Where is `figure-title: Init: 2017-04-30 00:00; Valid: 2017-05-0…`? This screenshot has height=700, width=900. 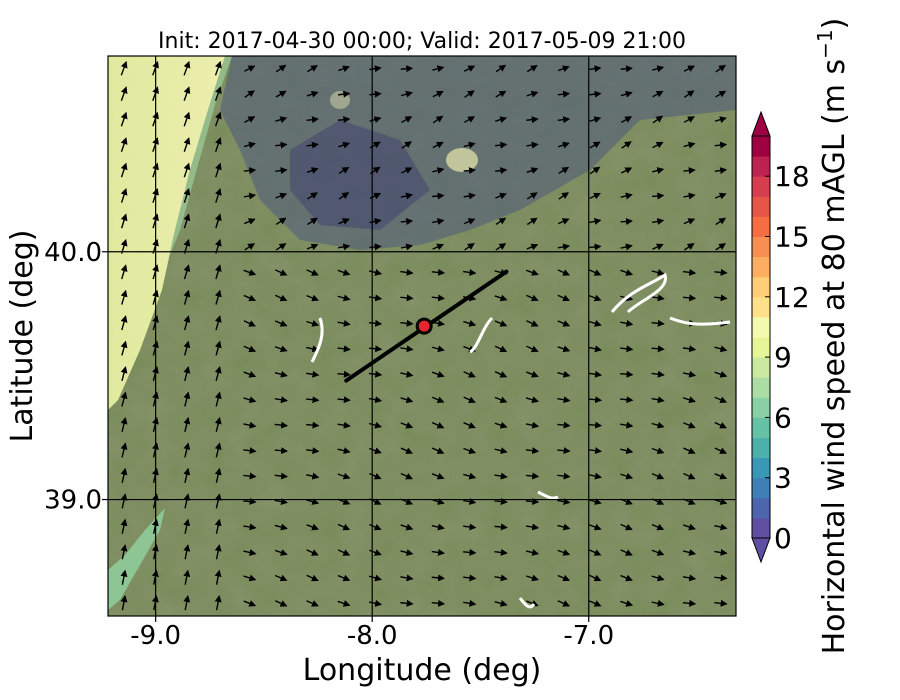
figure-title: Init: 2017-04-30 00:00; Valid: 2017-05-0… is located at coordinates (422, 41).